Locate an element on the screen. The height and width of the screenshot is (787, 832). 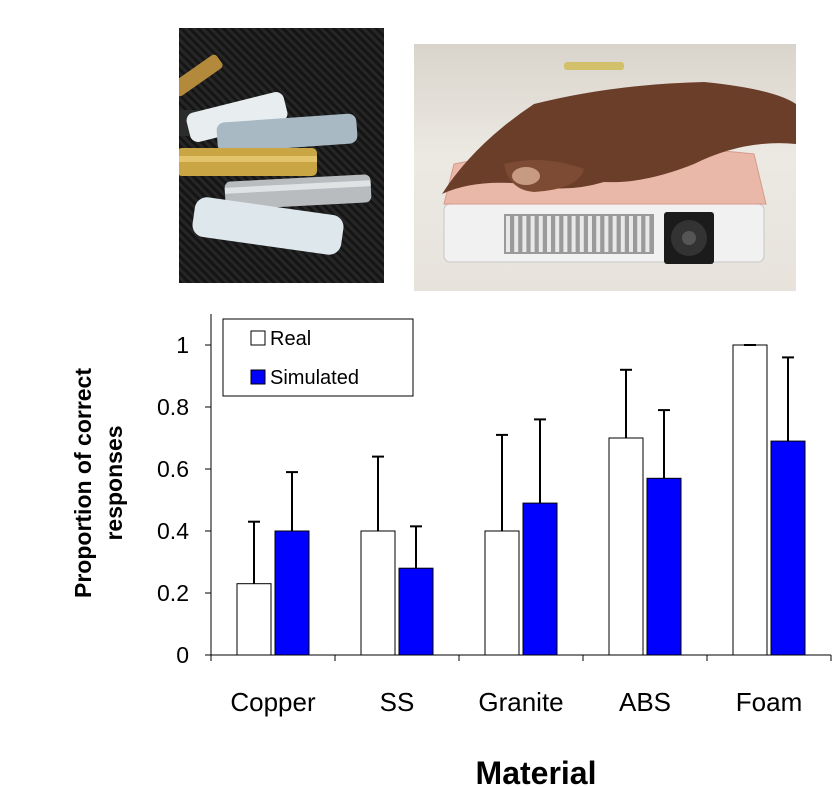
brass-rod-top is located at coordinates (201, 75).